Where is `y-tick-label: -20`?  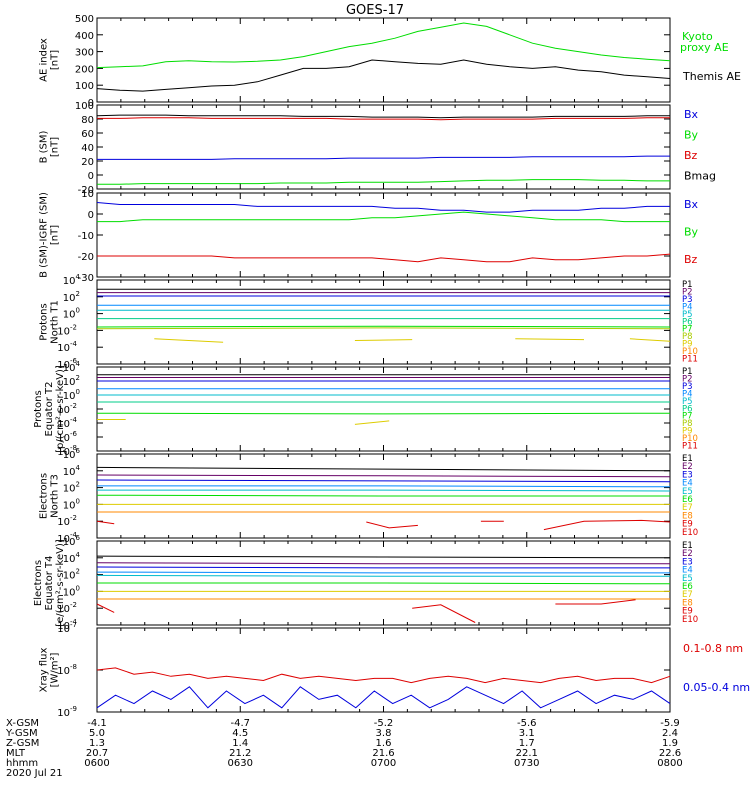
y-tick-label: -20 is located at coordinates (86, 190).